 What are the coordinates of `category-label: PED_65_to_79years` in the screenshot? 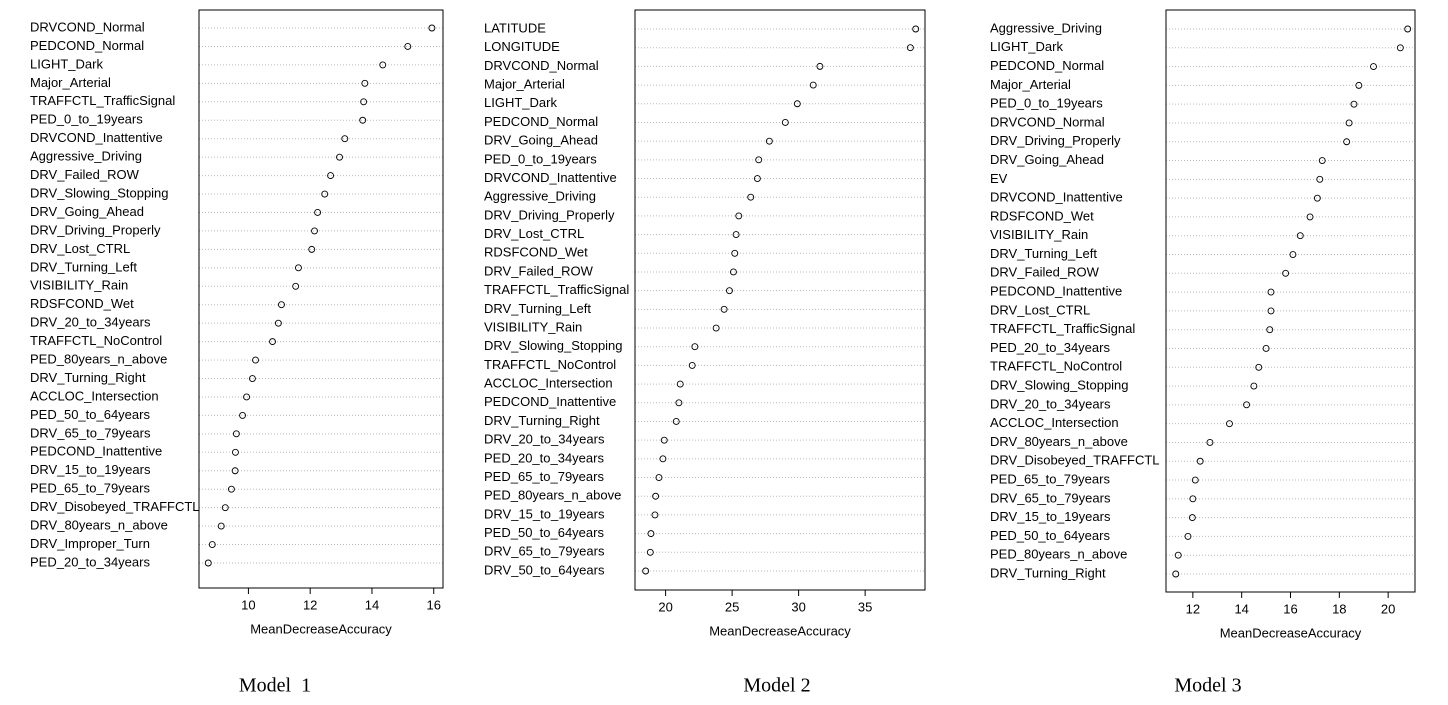 It's located at (90, 488).